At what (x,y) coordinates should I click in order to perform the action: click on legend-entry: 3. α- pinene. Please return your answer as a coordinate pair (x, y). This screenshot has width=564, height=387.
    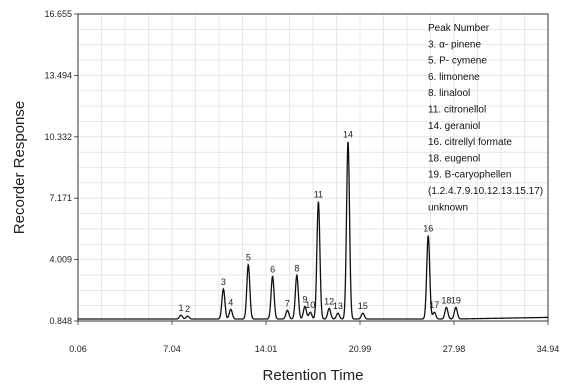
    Looking at the image, I should click on (454, 44).